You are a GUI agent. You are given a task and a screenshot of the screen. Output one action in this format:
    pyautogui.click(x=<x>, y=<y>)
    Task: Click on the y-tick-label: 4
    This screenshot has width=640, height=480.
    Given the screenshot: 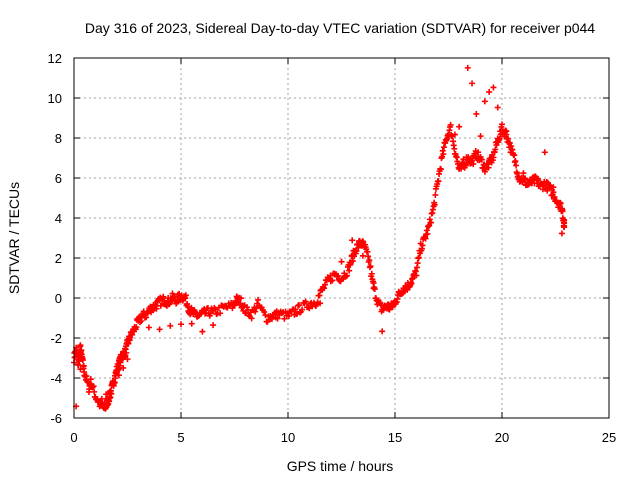 What is the action you would take?
    pyautogui.click(x=58, y=218)
    